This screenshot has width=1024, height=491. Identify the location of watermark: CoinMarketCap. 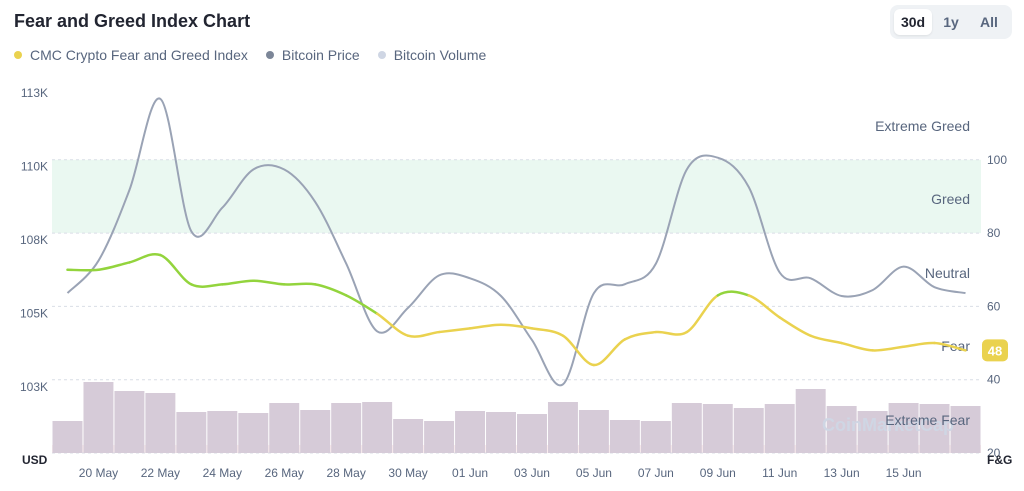
(888, 425).